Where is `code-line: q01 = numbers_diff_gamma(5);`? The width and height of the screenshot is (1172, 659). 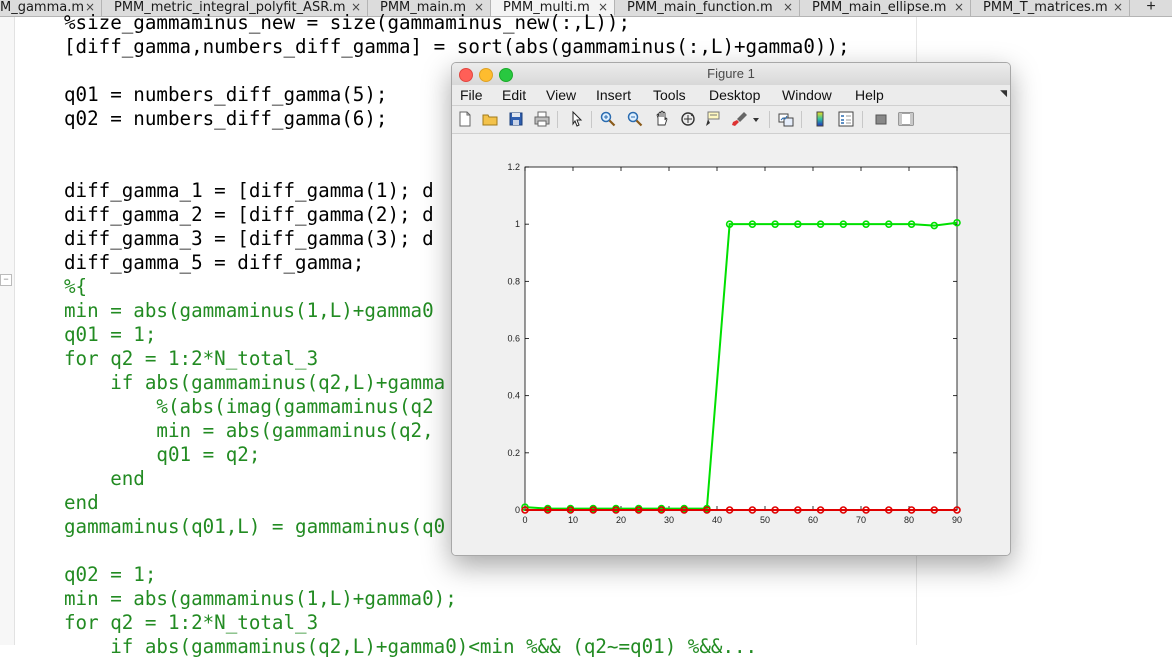
code-line: q01 = numbers_diff_gamma(5); is located at coordinates (226, 94).